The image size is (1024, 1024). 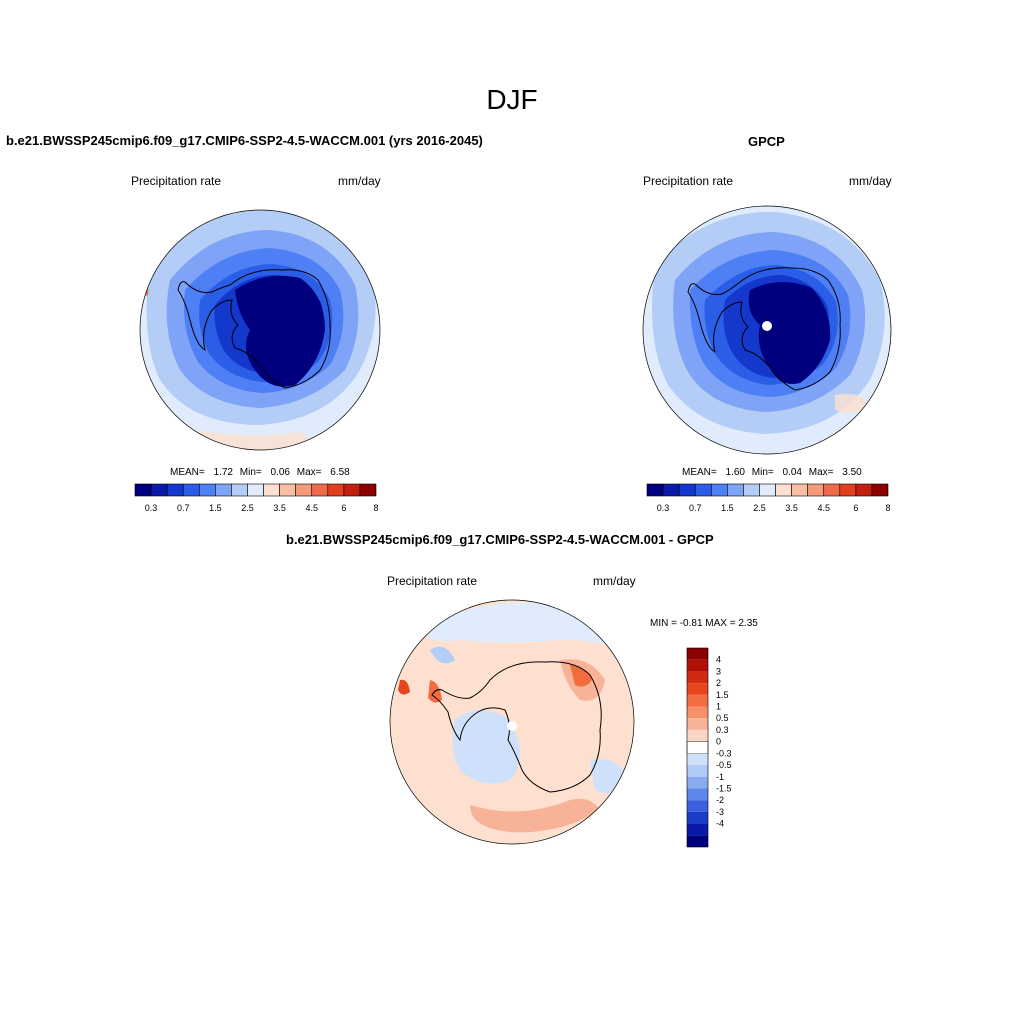 I want to click on obs-min-label: Min=, so click(x=762, y=472).